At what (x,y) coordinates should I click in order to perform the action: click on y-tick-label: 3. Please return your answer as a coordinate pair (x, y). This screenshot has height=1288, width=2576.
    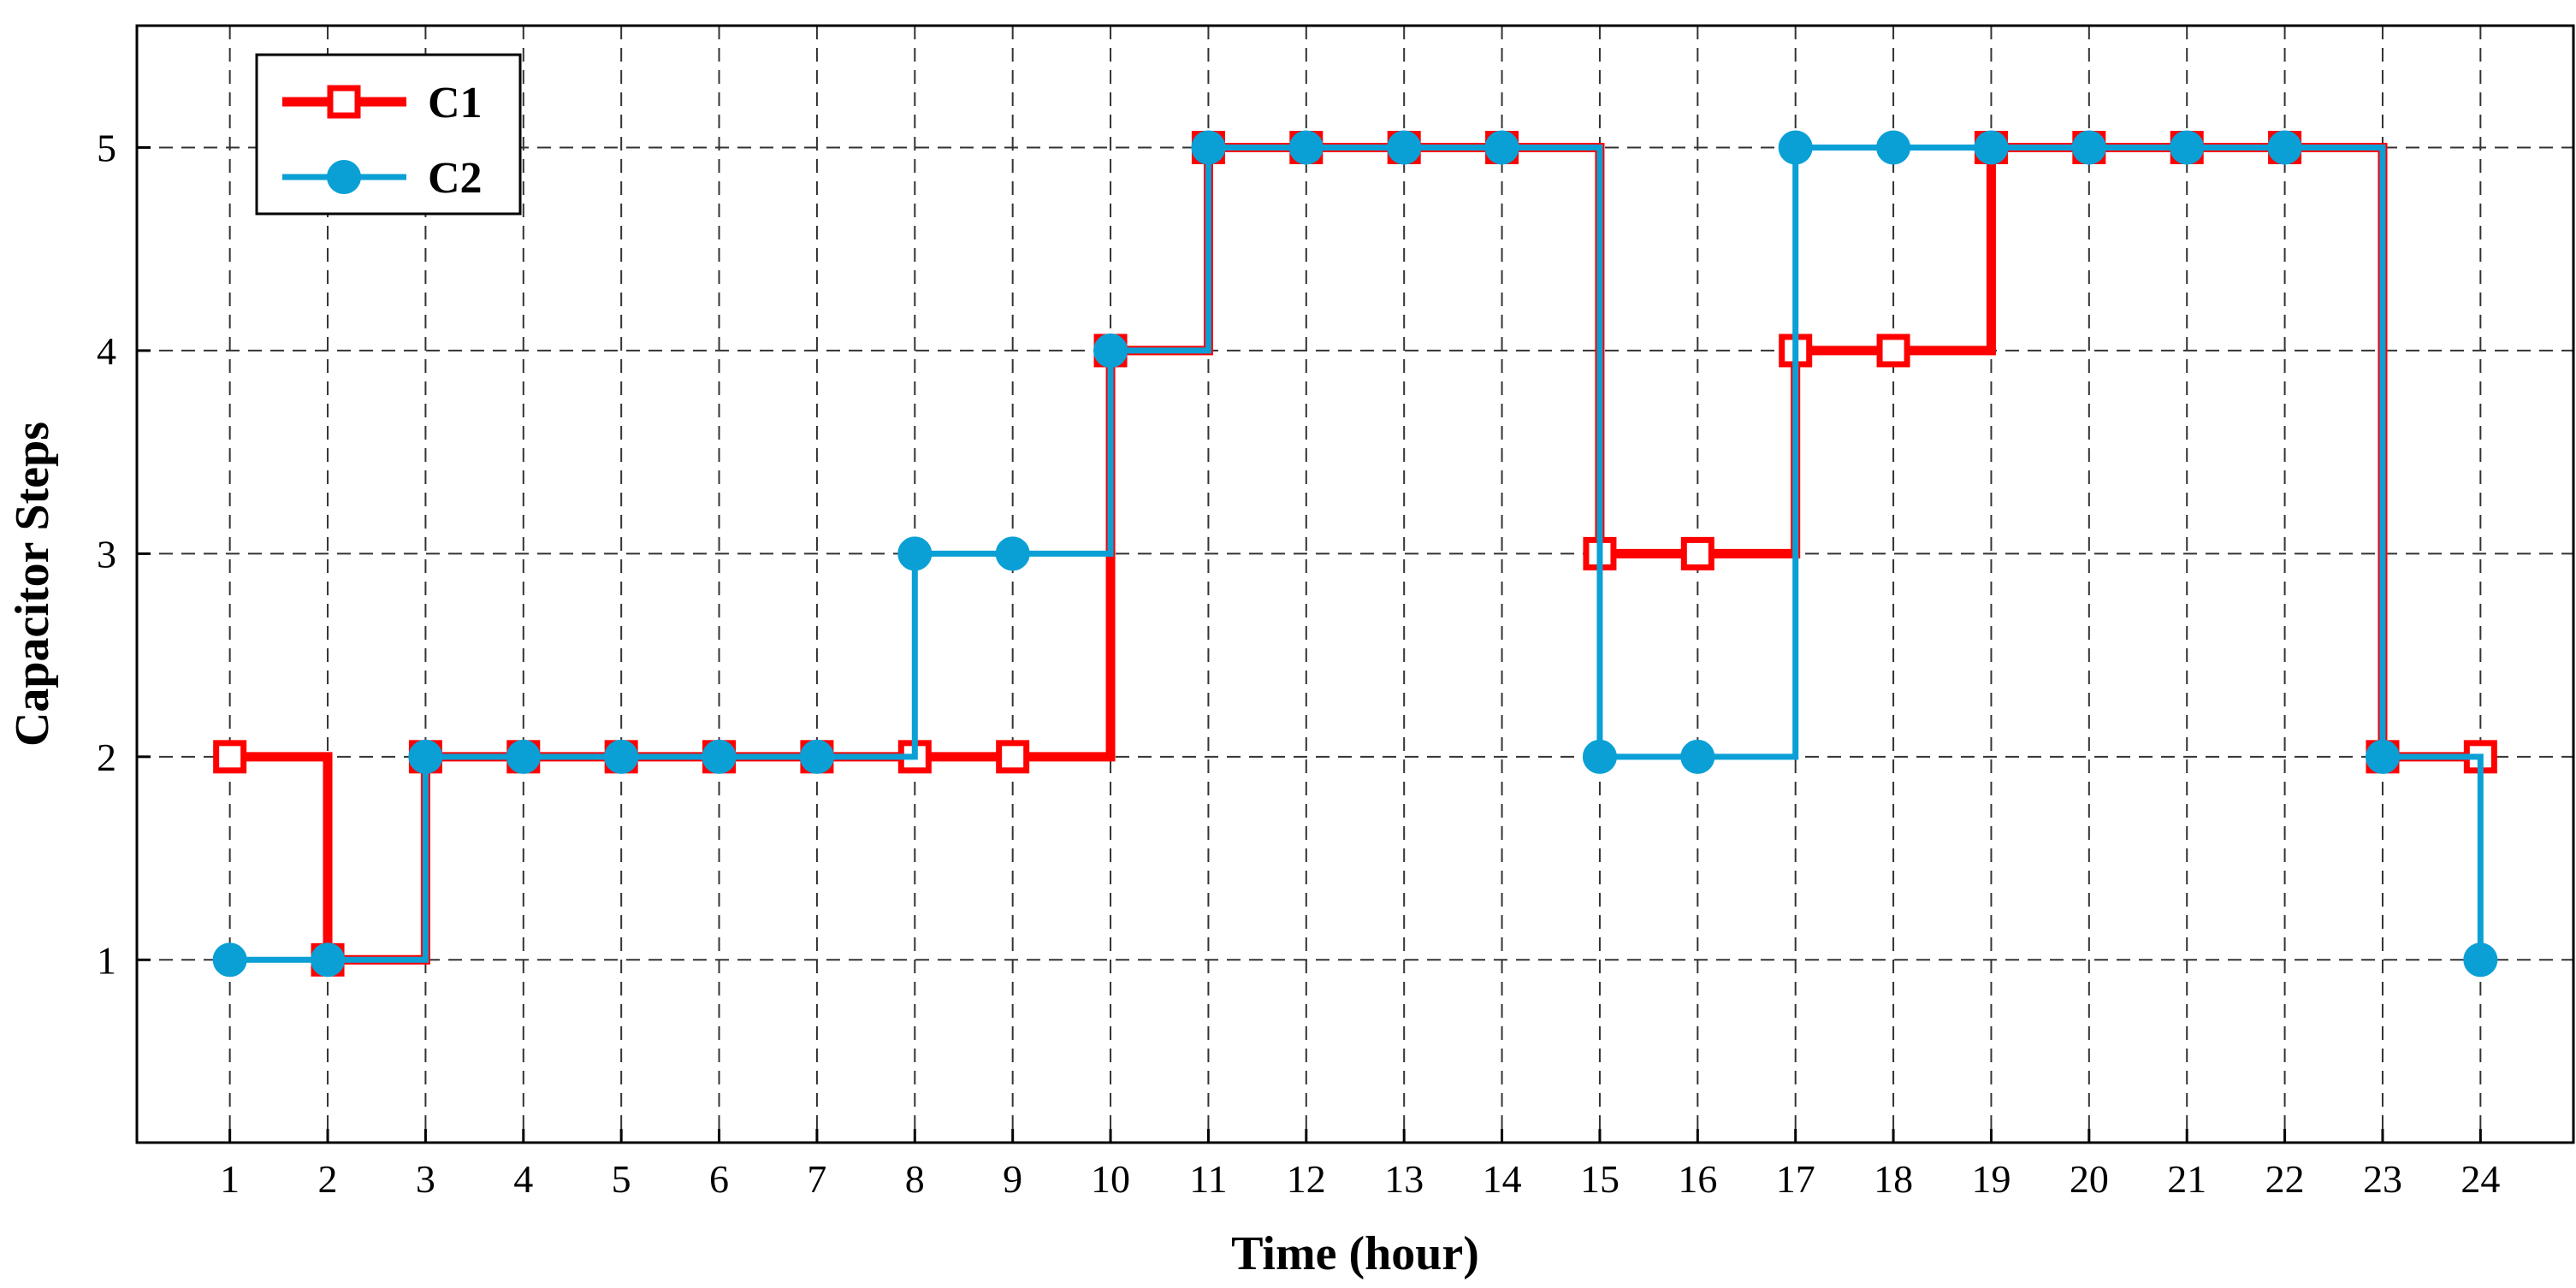
    Looking at the image, I should click on (106, 554).